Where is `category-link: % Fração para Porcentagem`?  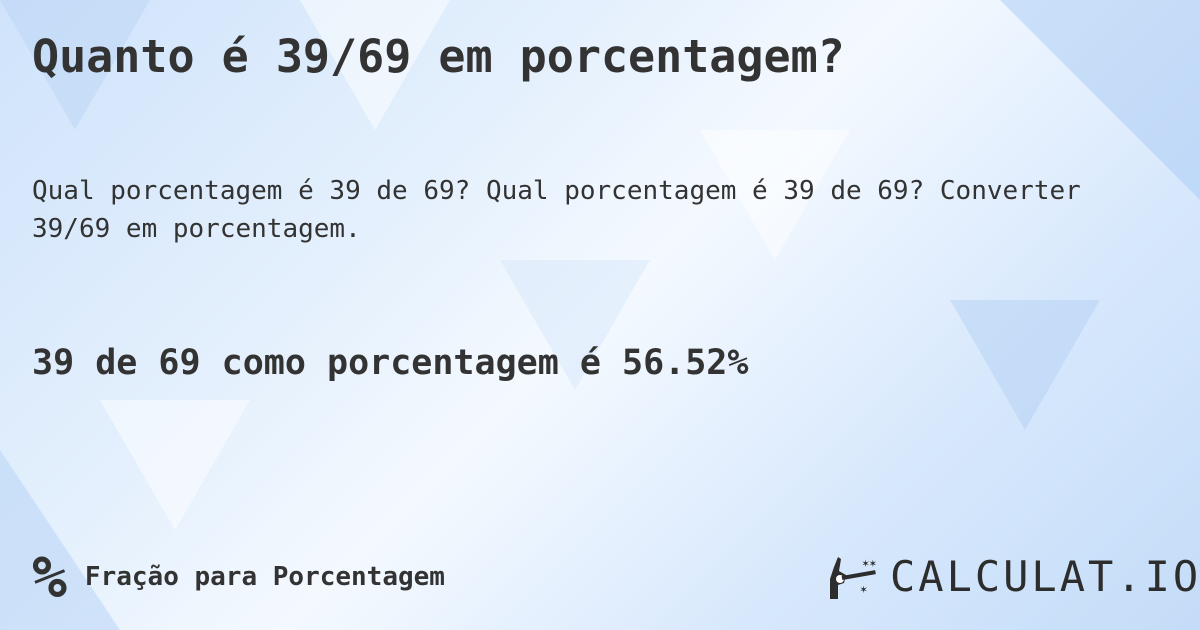
category-link: % Fração para Porcentagem is located at coordinates (238, 577).